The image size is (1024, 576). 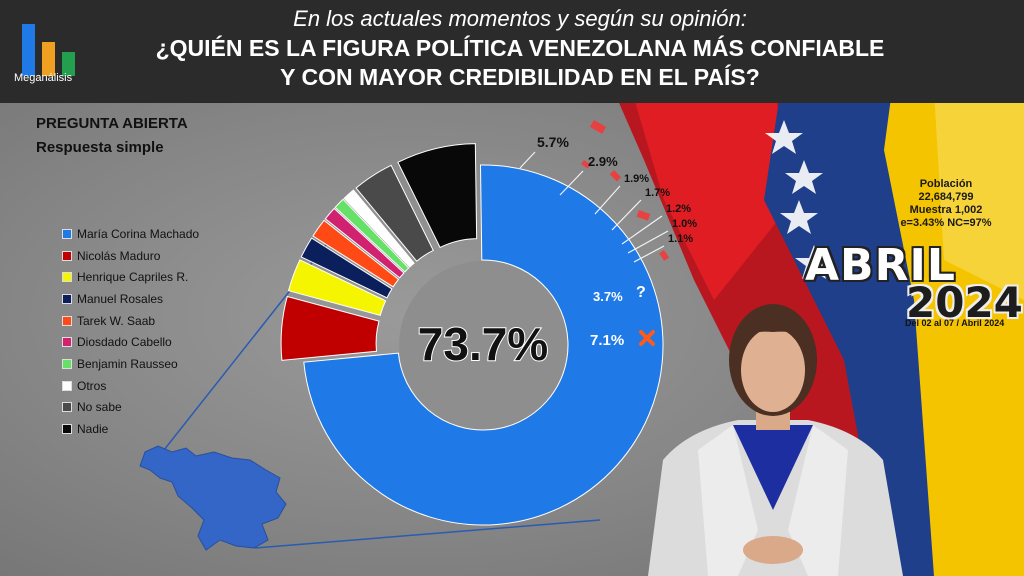 I want to click on venezuela-map-icon, so click(x=213, y=498).